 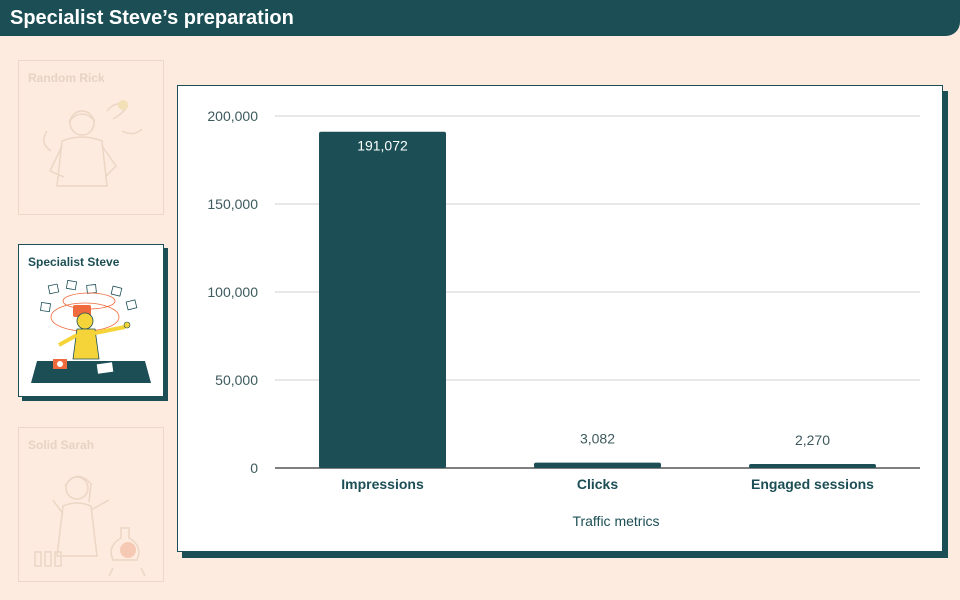 I want to click on header-bar: Specialist Steve’s preparation, so click(x=480, y=18).